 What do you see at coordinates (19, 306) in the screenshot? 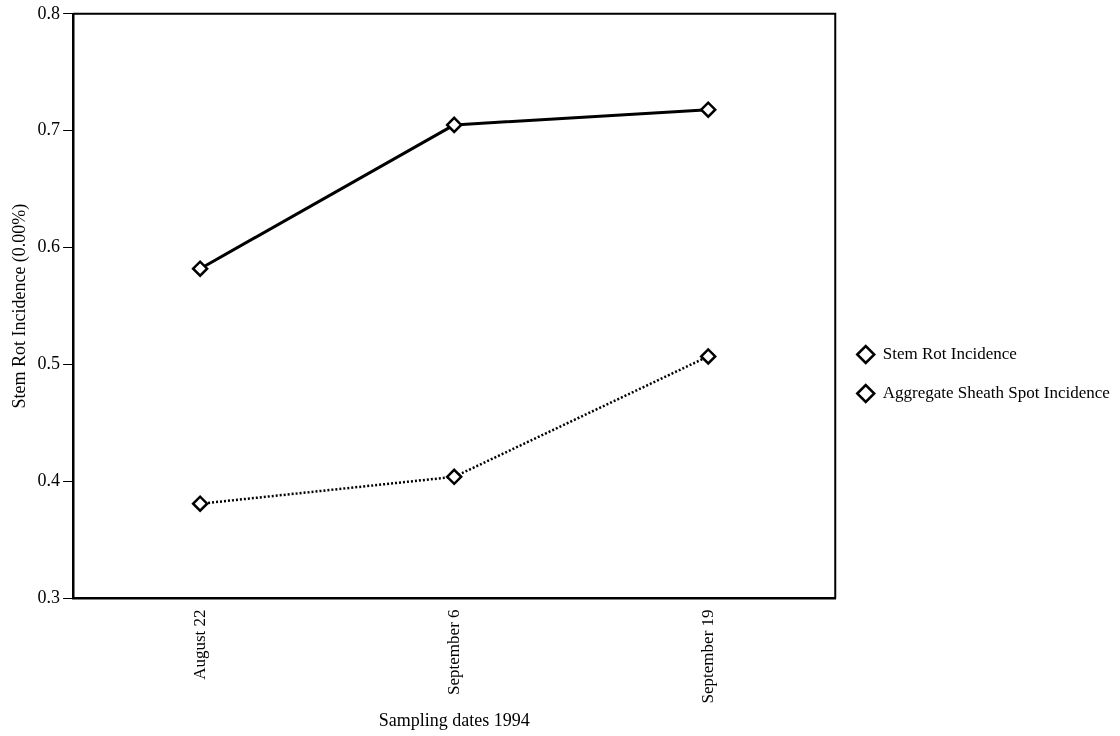
I see `y-axis-title: Stem Rot Incidence (0.00%)` at bounding box center [19, 306].